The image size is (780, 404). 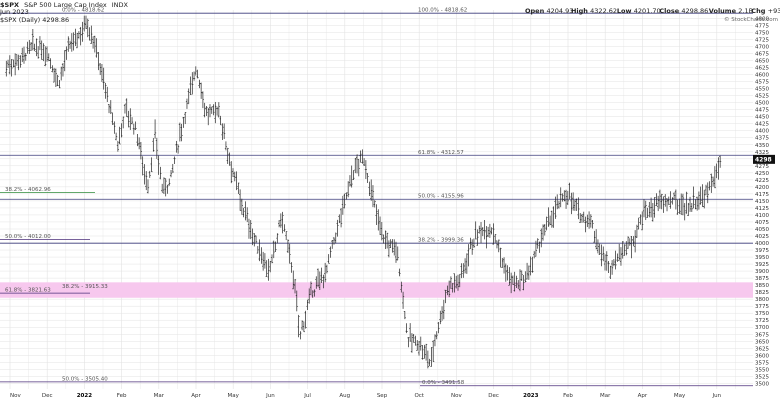 What do you see at coordinates (762, 223) in the screenshot?
I see `y-tick-label: 4075` at bounding box center [762, 223].